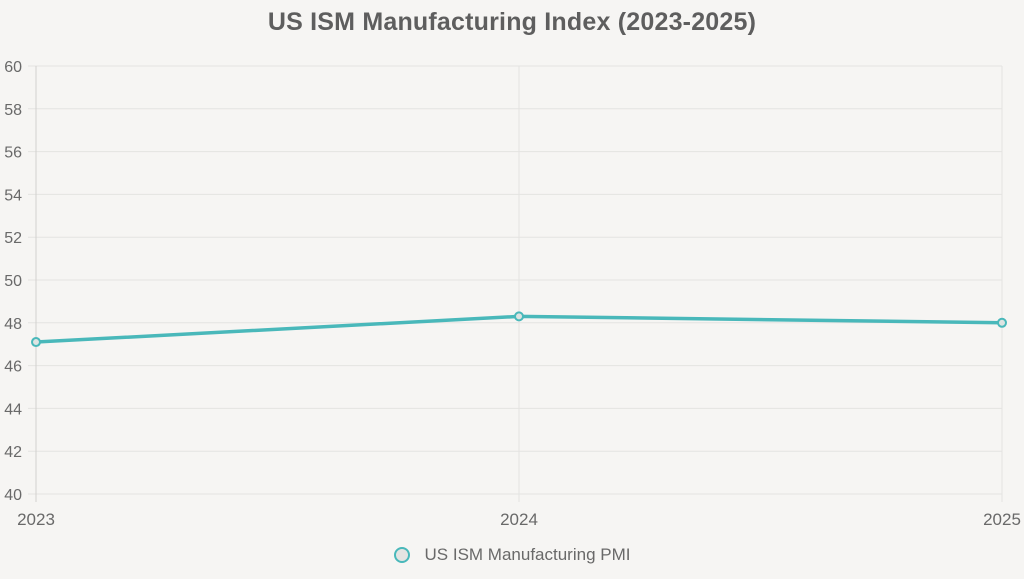 This screenshot has width=1024, height=579. I want to click on y-tick-label-50: 50, so click(13, 281).